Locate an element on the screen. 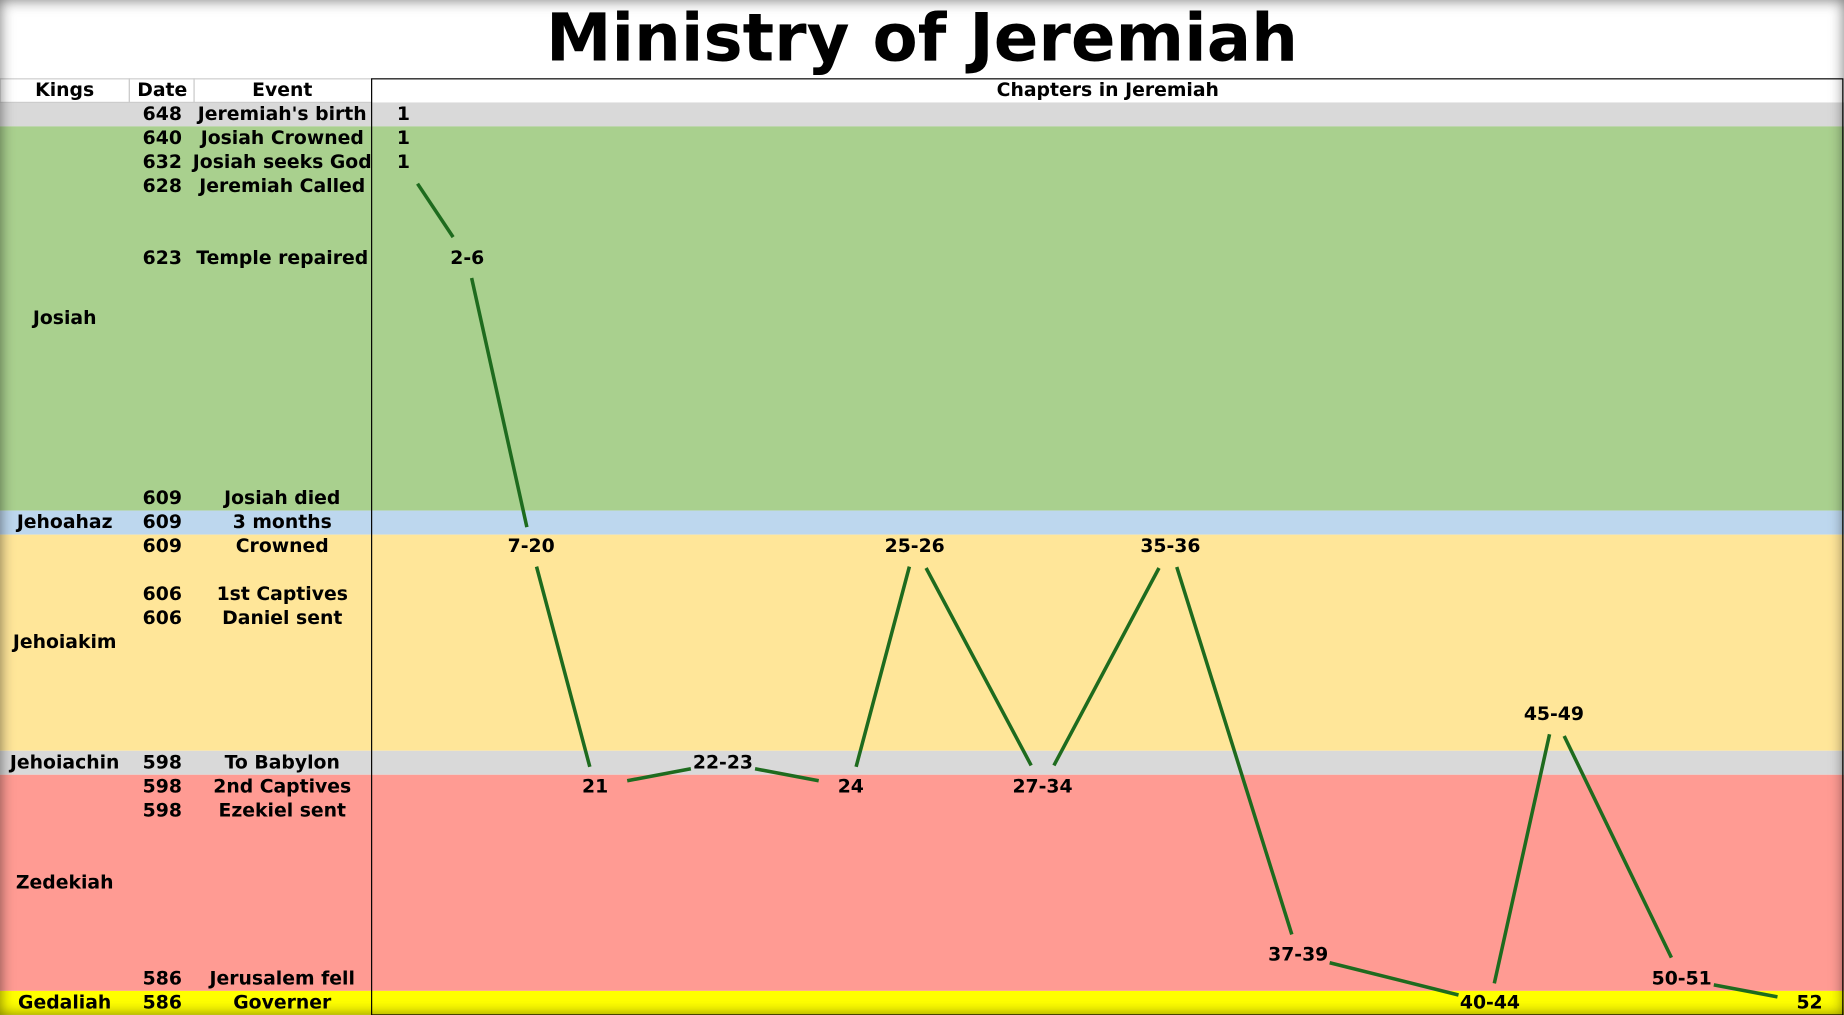 This screenshot has height=1015, width=1844. date: 648 is located at coordinates (162, 114).